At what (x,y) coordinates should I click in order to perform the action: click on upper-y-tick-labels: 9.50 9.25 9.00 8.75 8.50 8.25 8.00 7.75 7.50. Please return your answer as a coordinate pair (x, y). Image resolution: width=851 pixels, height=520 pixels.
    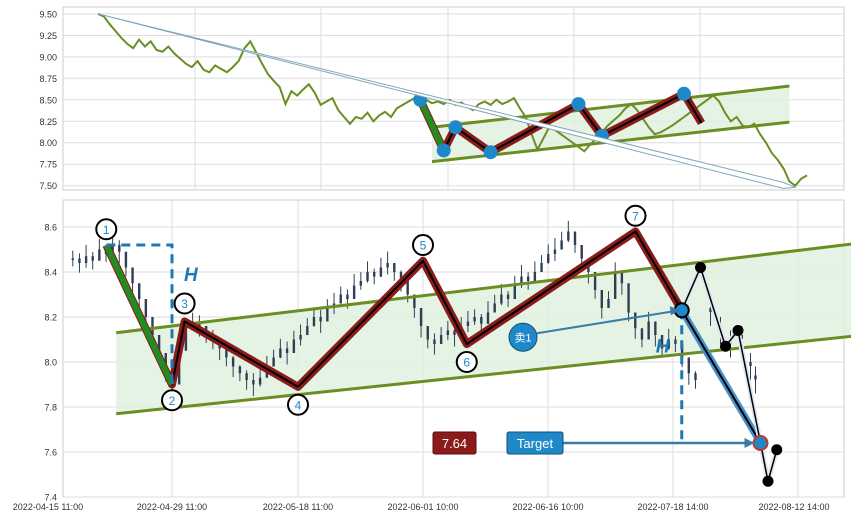
    Looking at the image, I should click on (48, 100).